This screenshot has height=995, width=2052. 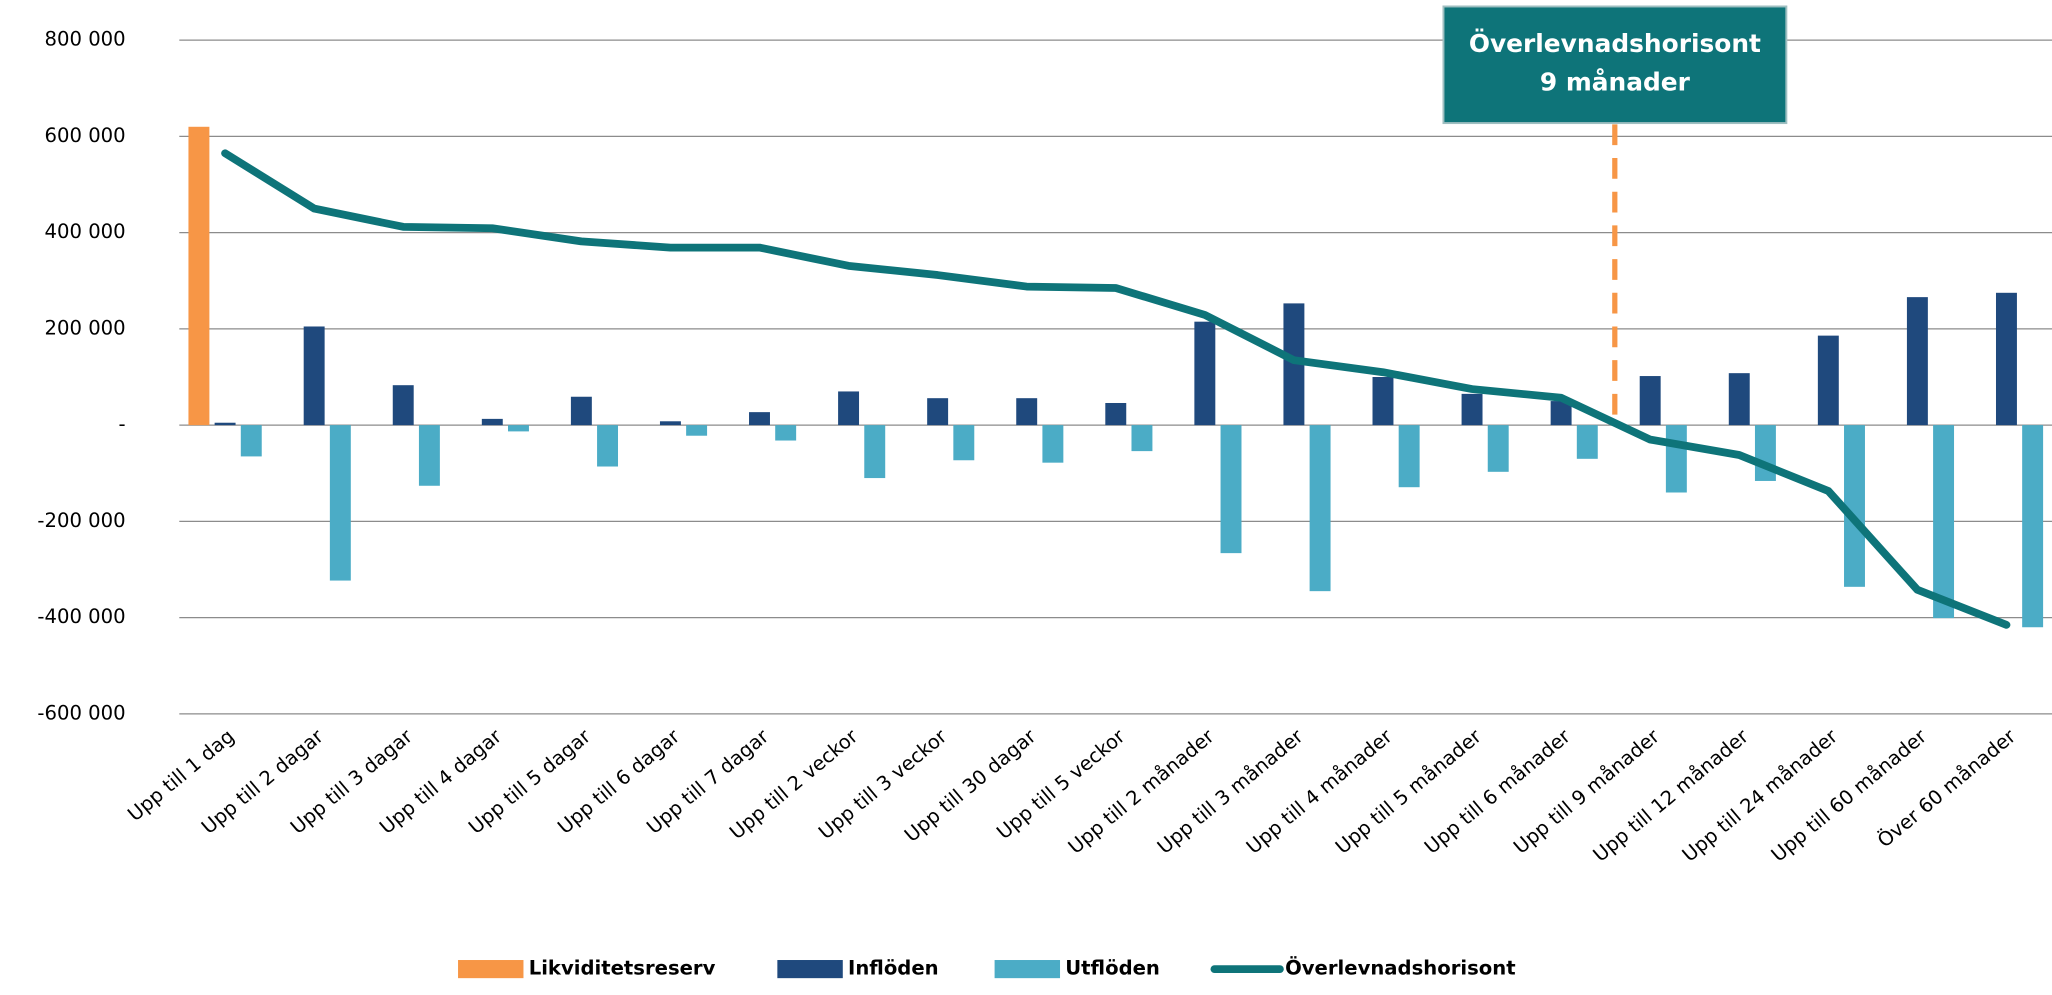 What do you see at coordinates (1142, 791) in the screenshot?
I see `x-tick-label: Upp till 2 månader` at bounding box center [1142, 791].